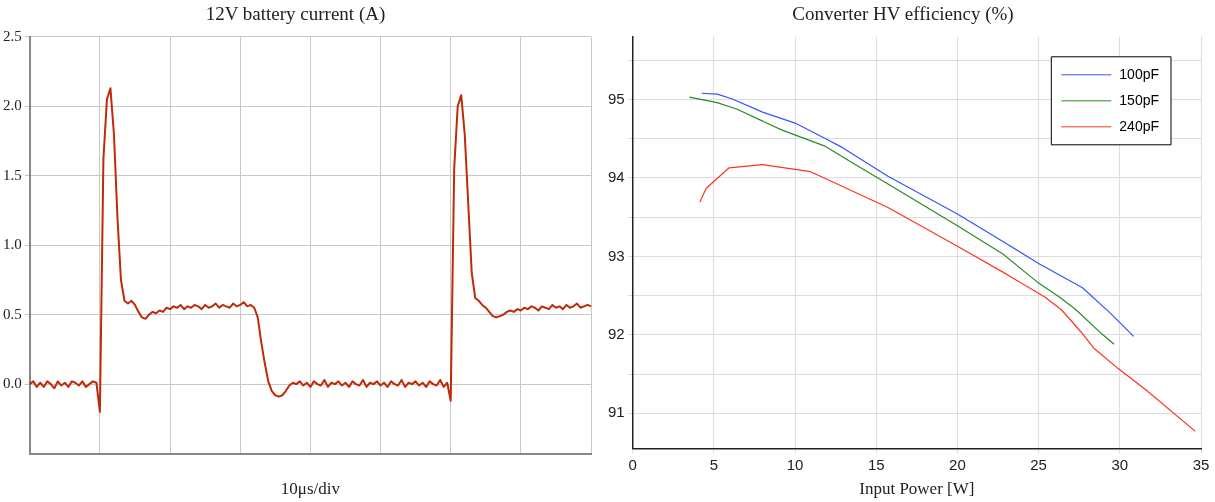  Describe the element at coordinates (1038, 464) in the screenshot. I see `x-tick-label: 25` at that location.